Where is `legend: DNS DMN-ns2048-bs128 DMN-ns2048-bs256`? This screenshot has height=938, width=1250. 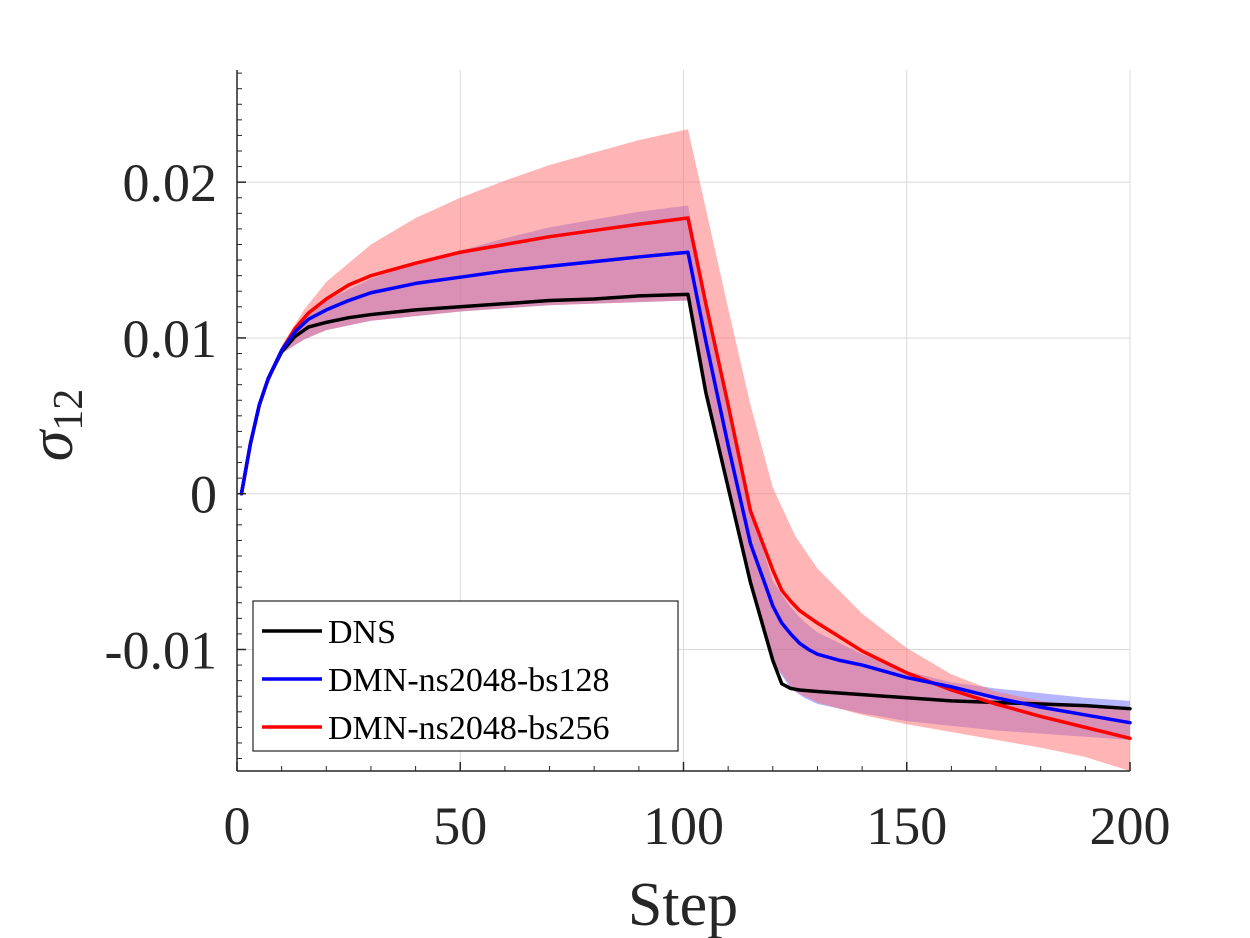
legend: DNS DMN-ns2048-bs128 DMN-ns2048-bs256 is located at coordinates (465, 676).